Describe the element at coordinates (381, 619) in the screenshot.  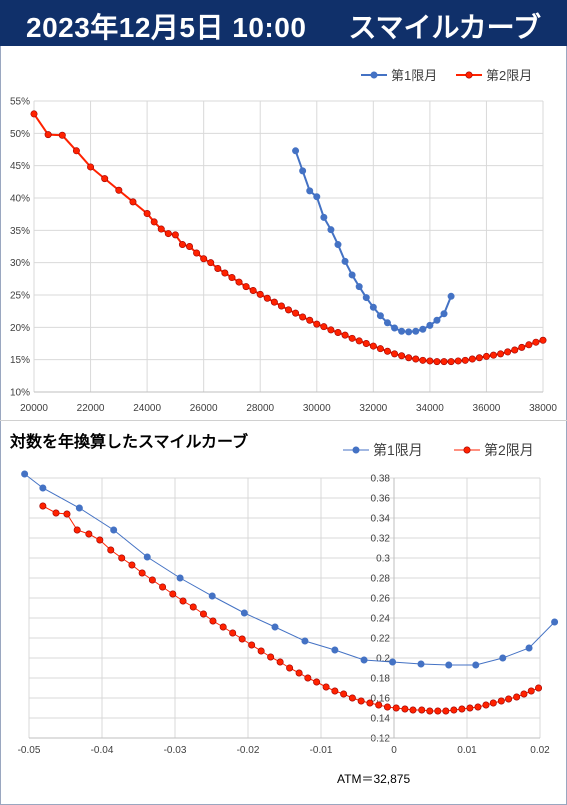
I see `y-tick-label: 0.24` at that location.